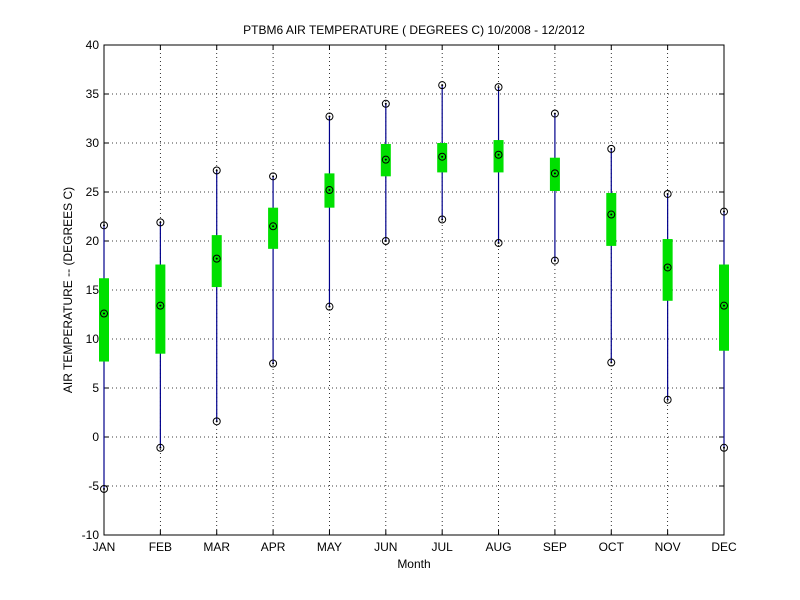 The height and width of the screenshot is (600, 800). What do you see at coordinates (95, 388) in the screenshot?
I see `y-tick-label: 5` at bounding box center [95, 388].